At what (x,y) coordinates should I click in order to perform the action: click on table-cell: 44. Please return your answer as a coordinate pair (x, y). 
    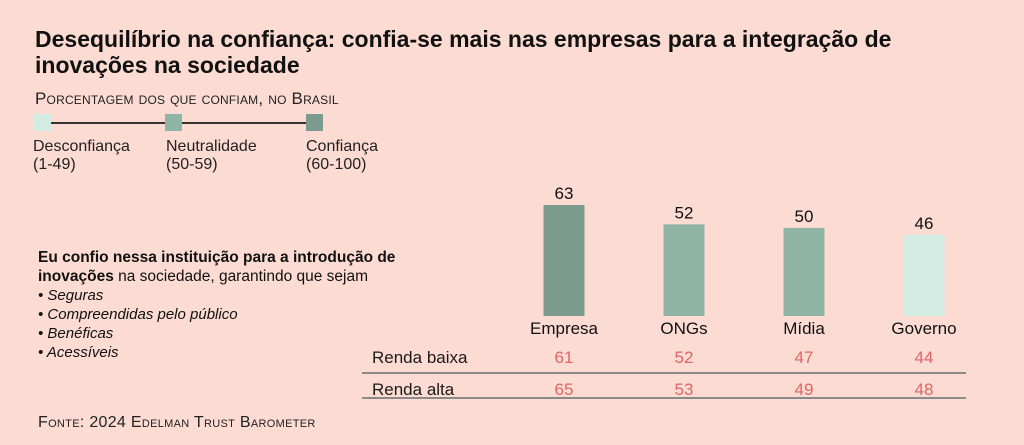
    Looking at the image, I should click on (924, 357).